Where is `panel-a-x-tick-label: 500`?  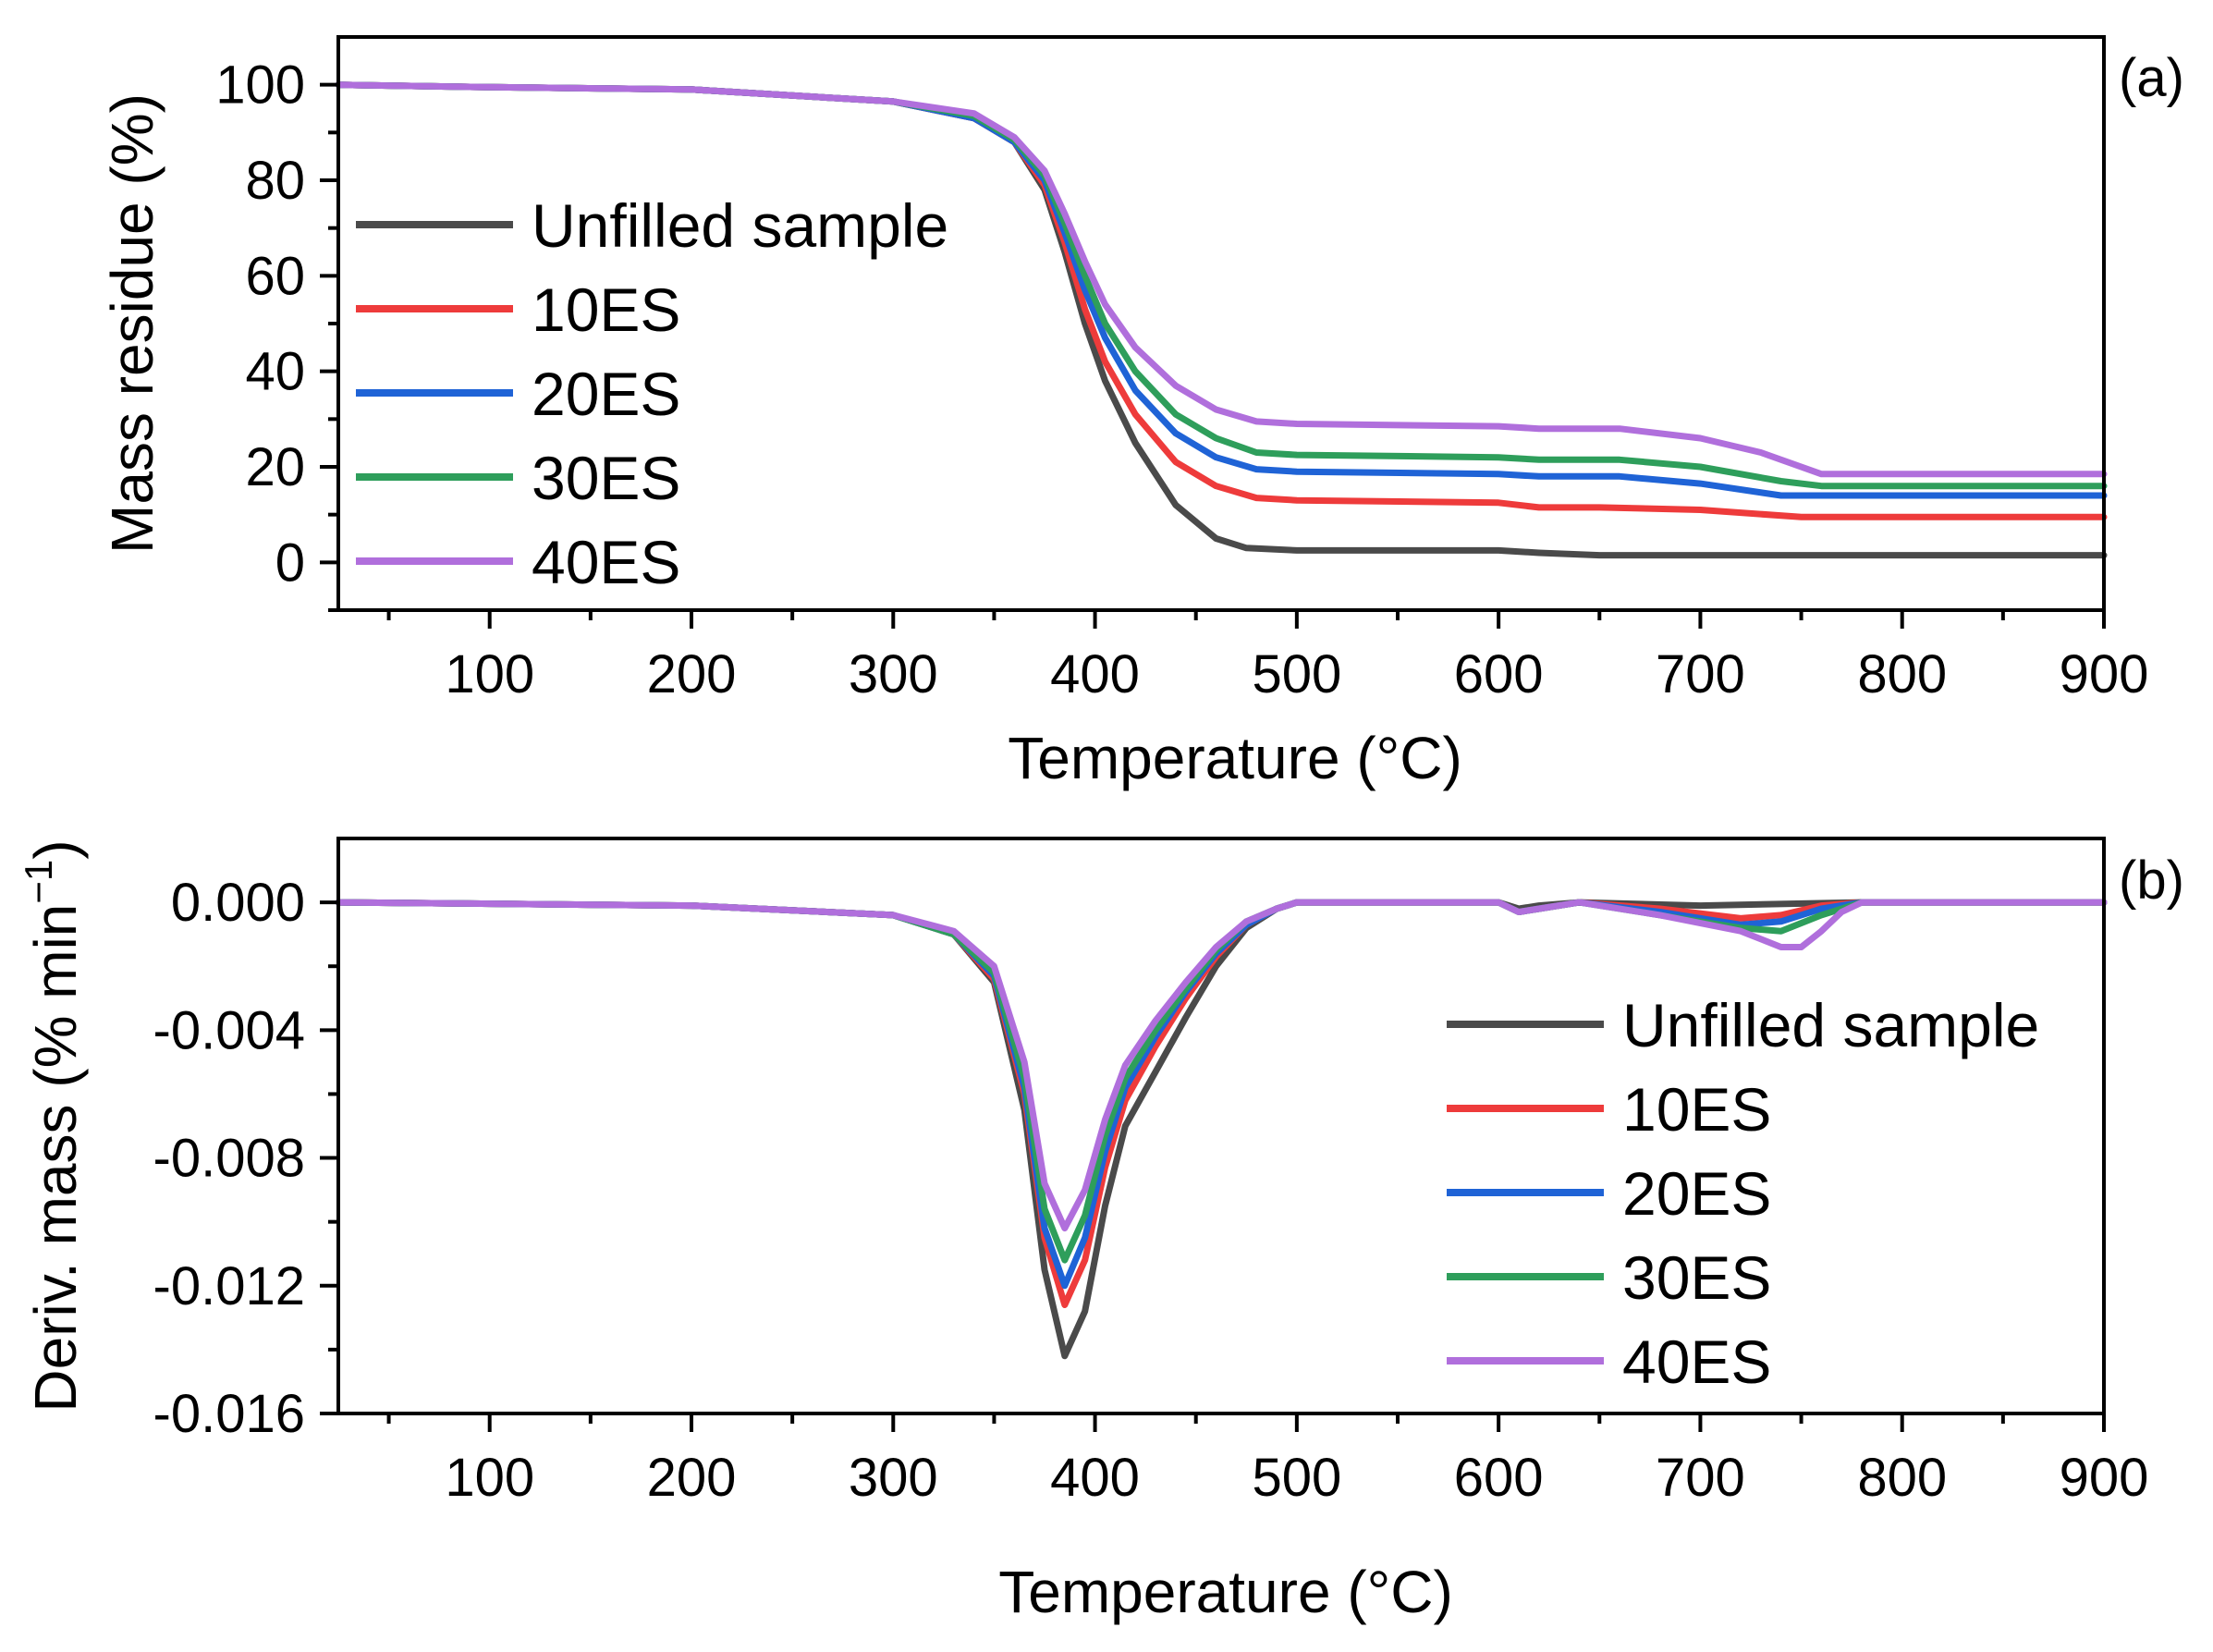
panel-a-x-tick-label: 500 is located at coordinates (1296, 674).